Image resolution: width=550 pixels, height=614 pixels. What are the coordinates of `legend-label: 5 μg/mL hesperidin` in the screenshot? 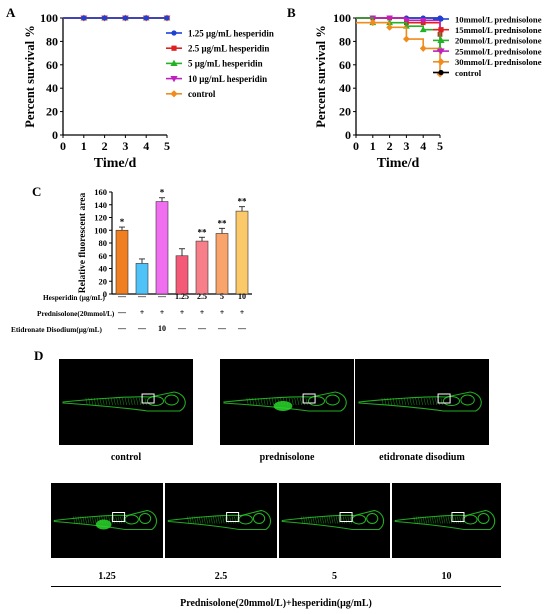 It's located at (225, 64).